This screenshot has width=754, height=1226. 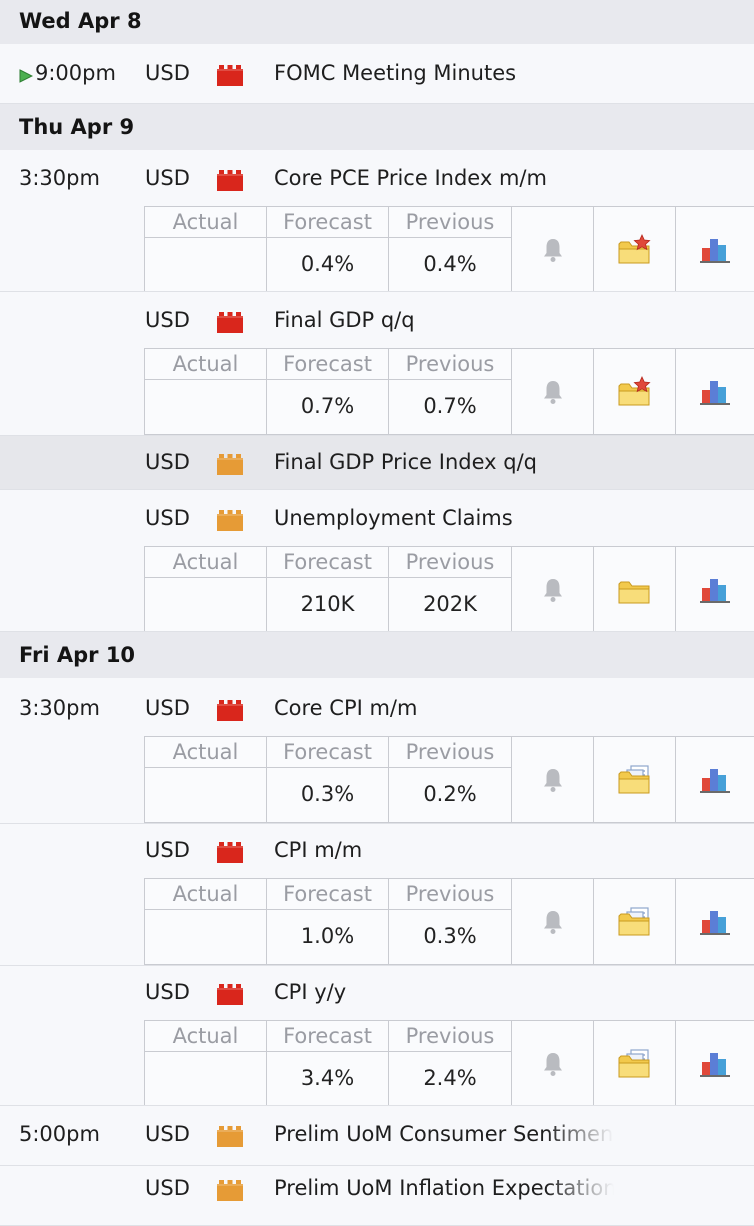 I want to click on event-title: CPI y/y, so click(x=310, y=992).